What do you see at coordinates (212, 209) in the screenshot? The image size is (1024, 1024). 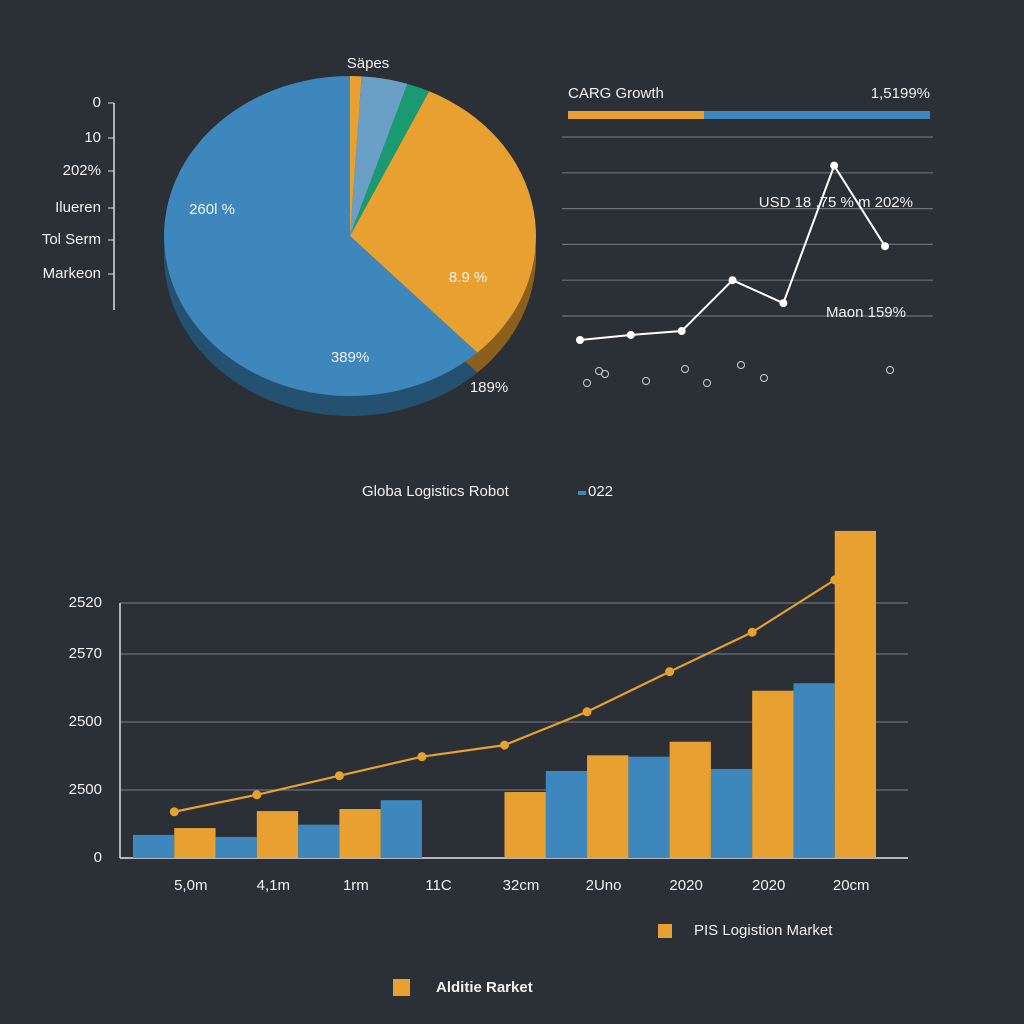 I see `pie-label: 260l %` at bounding box center [212, 209].